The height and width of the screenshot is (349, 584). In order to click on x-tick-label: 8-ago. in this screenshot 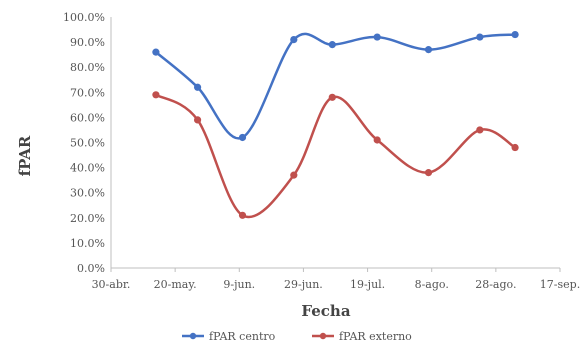, I will do `click(432, 284)`.